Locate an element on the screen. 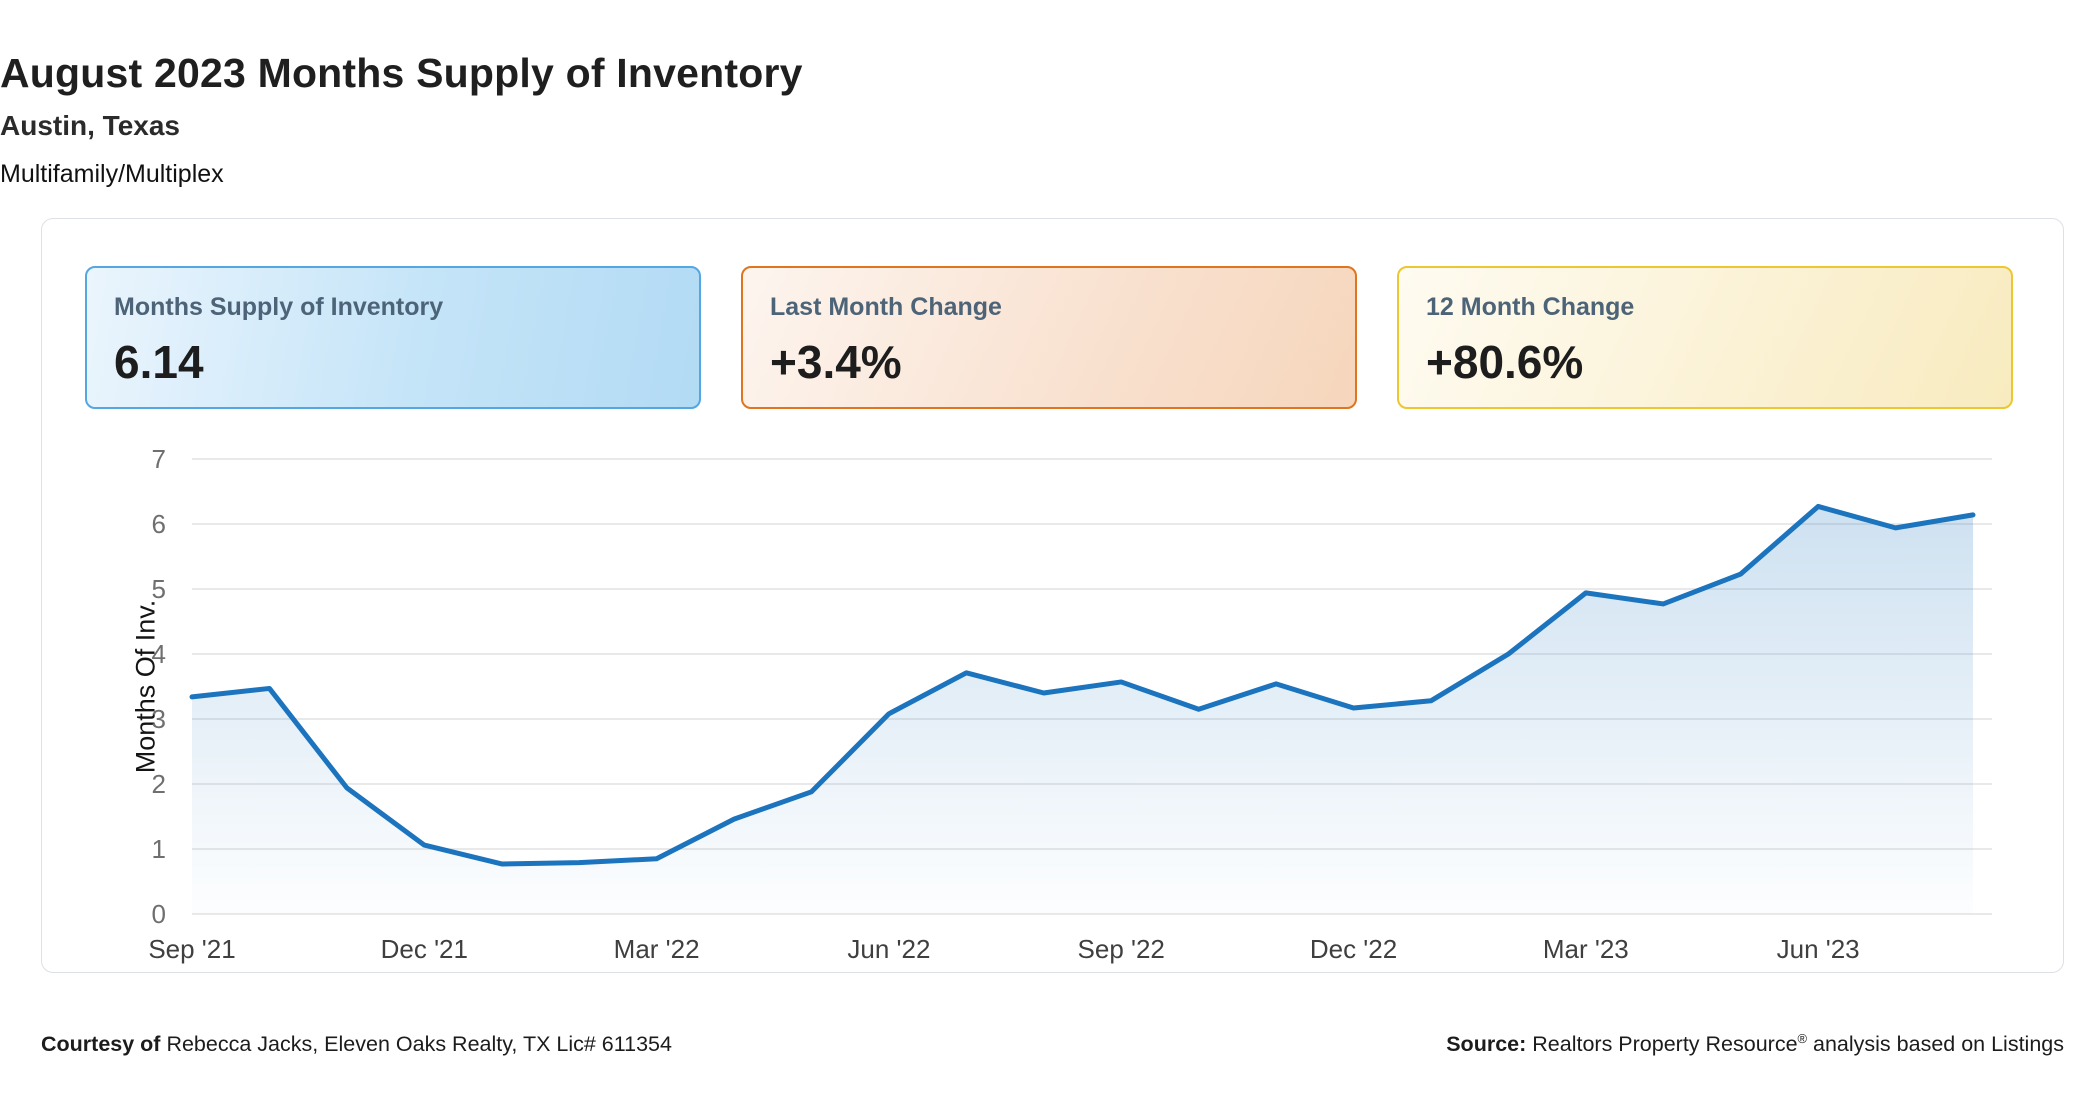  y-tick-label: 6 is located at coordinates (159, 524).